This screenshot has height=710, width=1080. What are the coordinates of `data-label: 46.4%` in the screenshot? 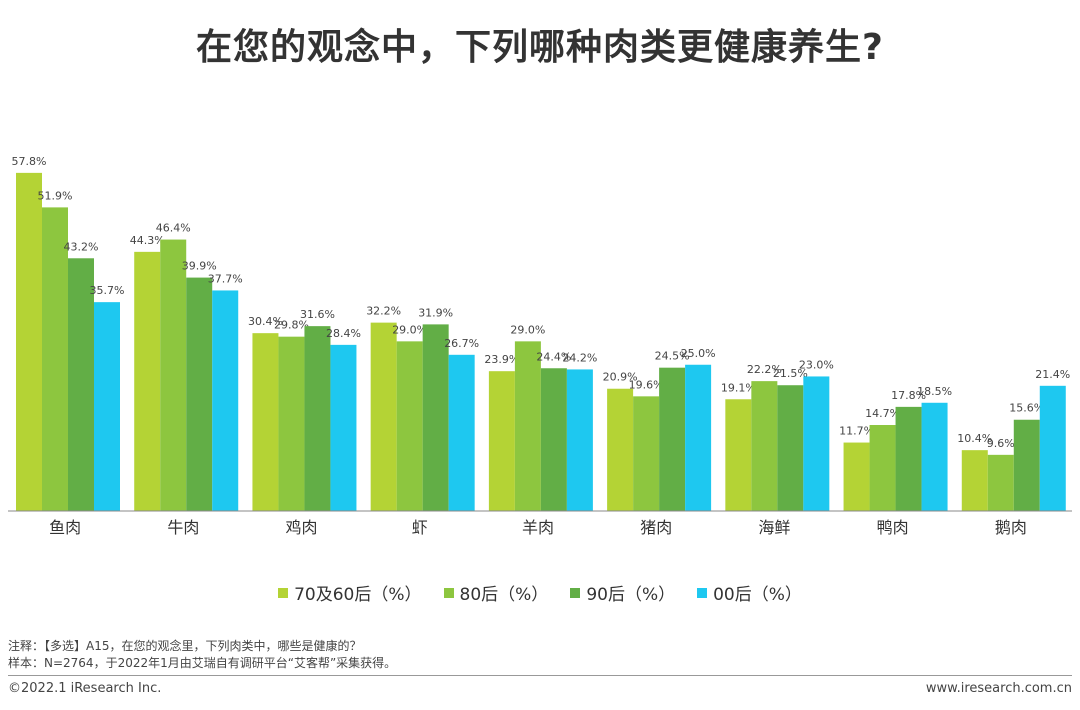 It's located at (173, 228).